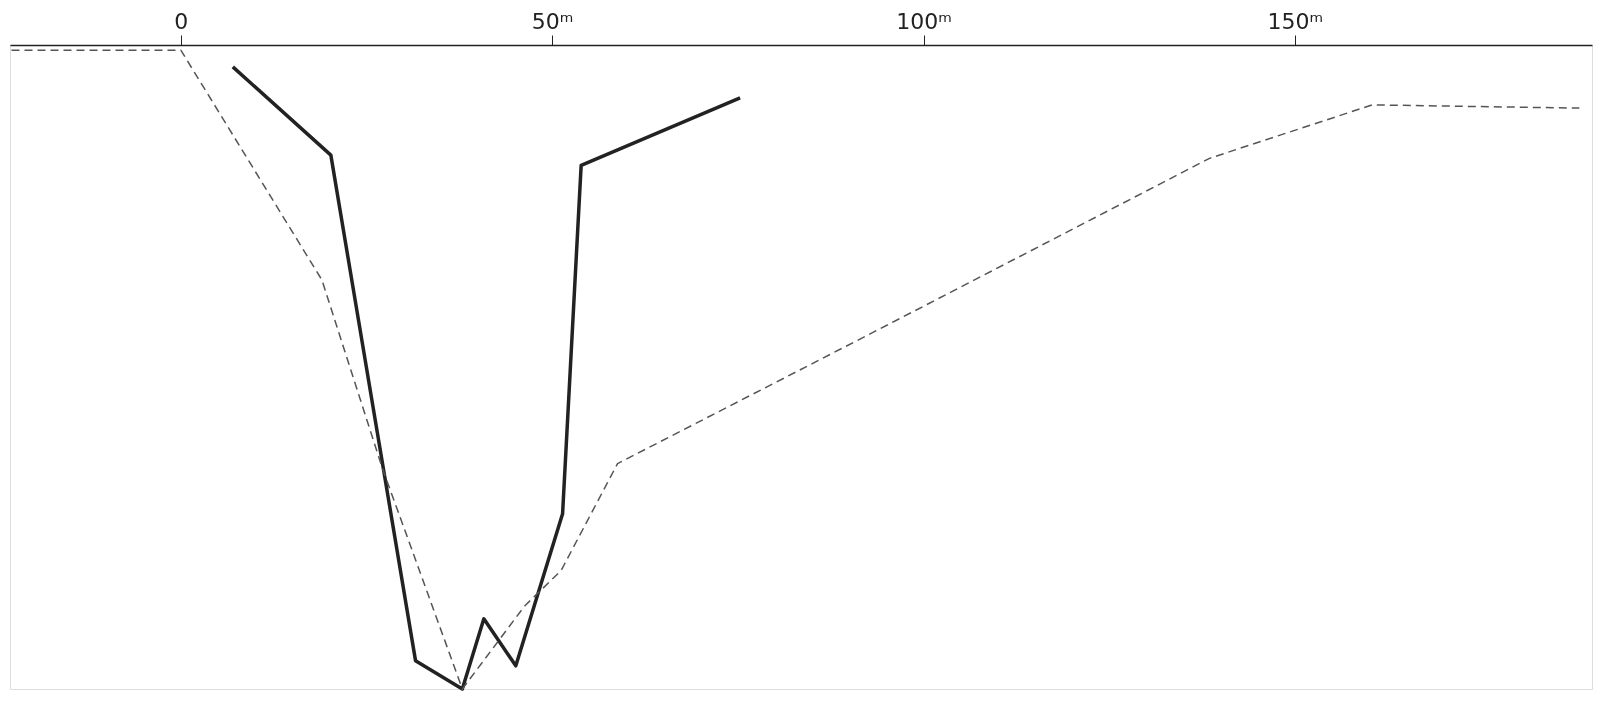  Describe the element at coordinates (181, 21) in the screenshot. I see `x-tick-label: 0` at that location.